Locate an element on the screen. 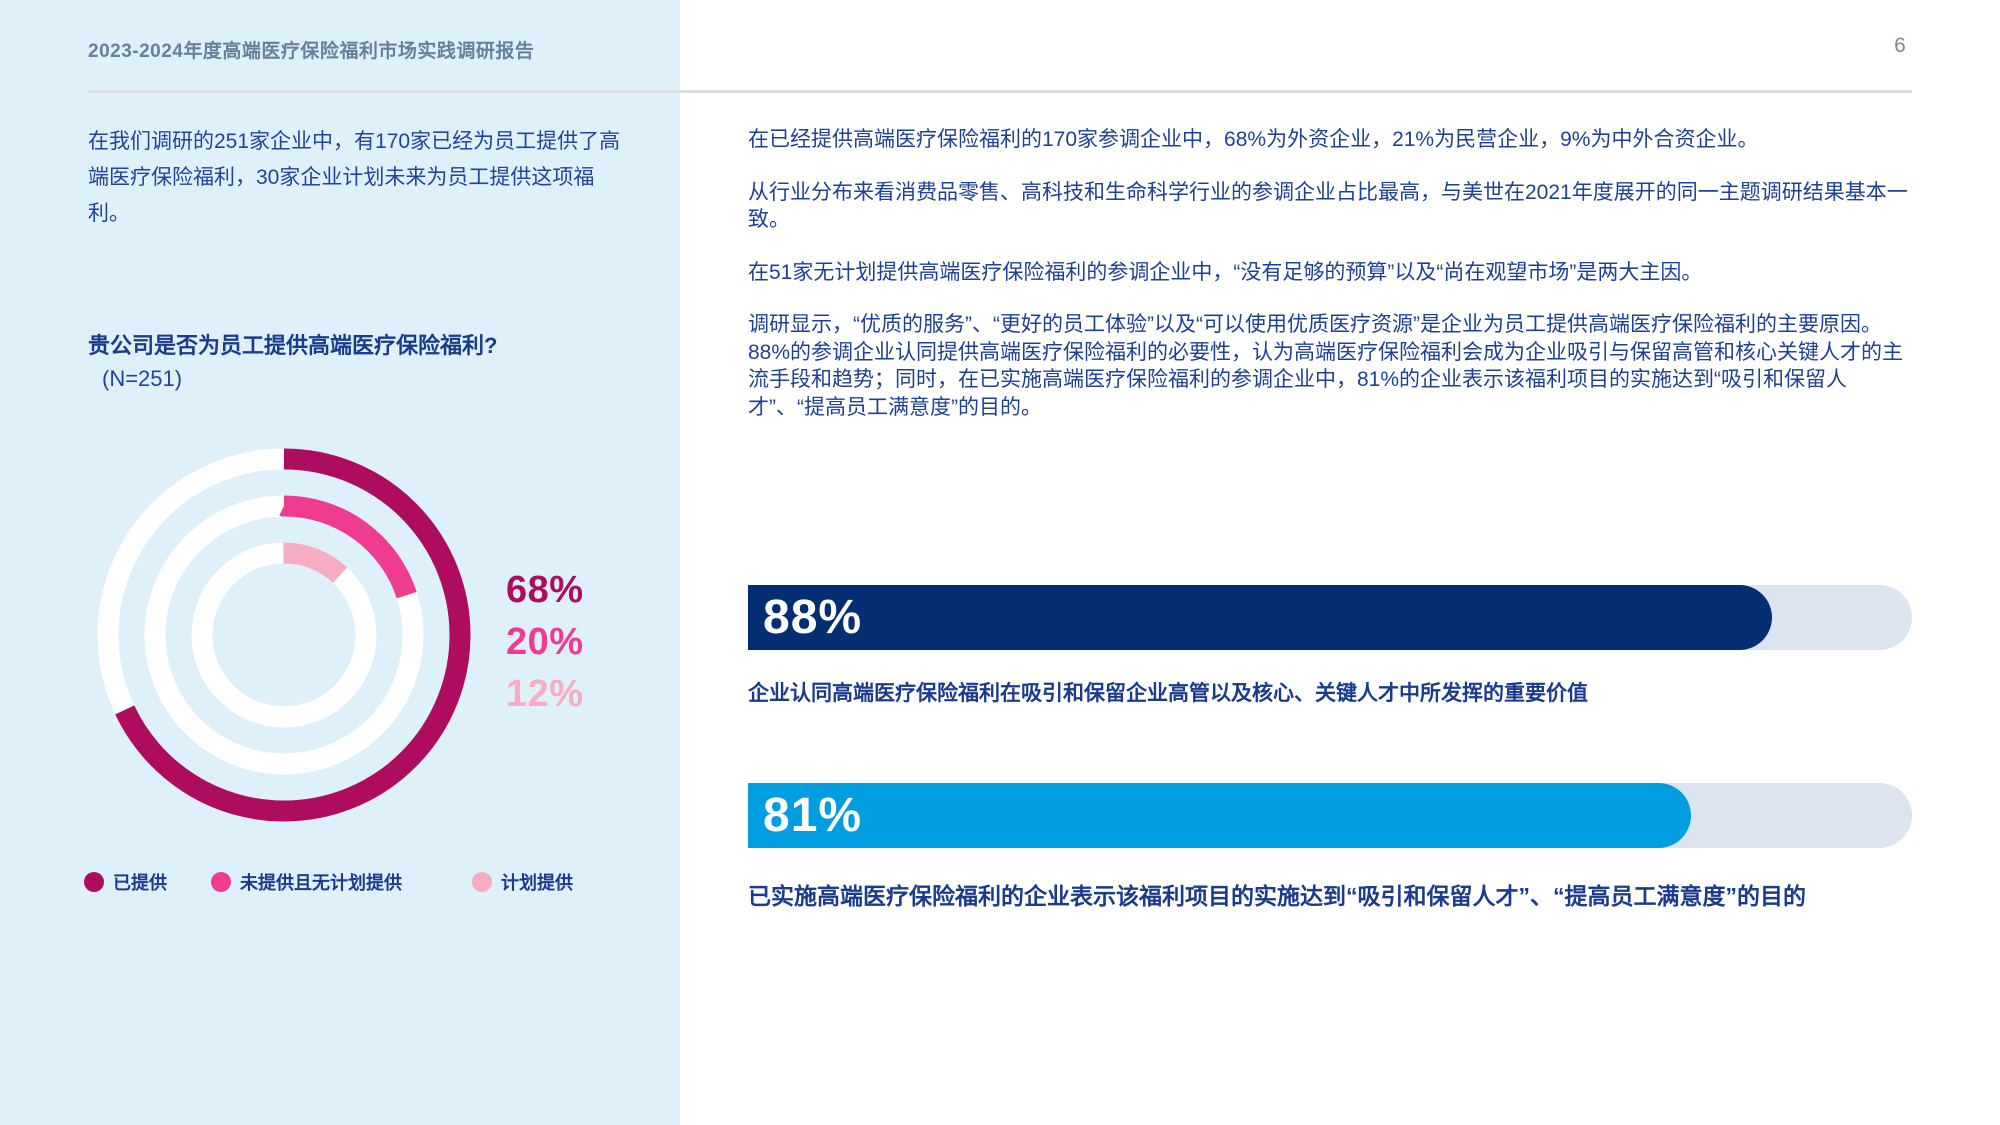  percentage-label-no-plan: 20% is located at coordinates (545, 642).